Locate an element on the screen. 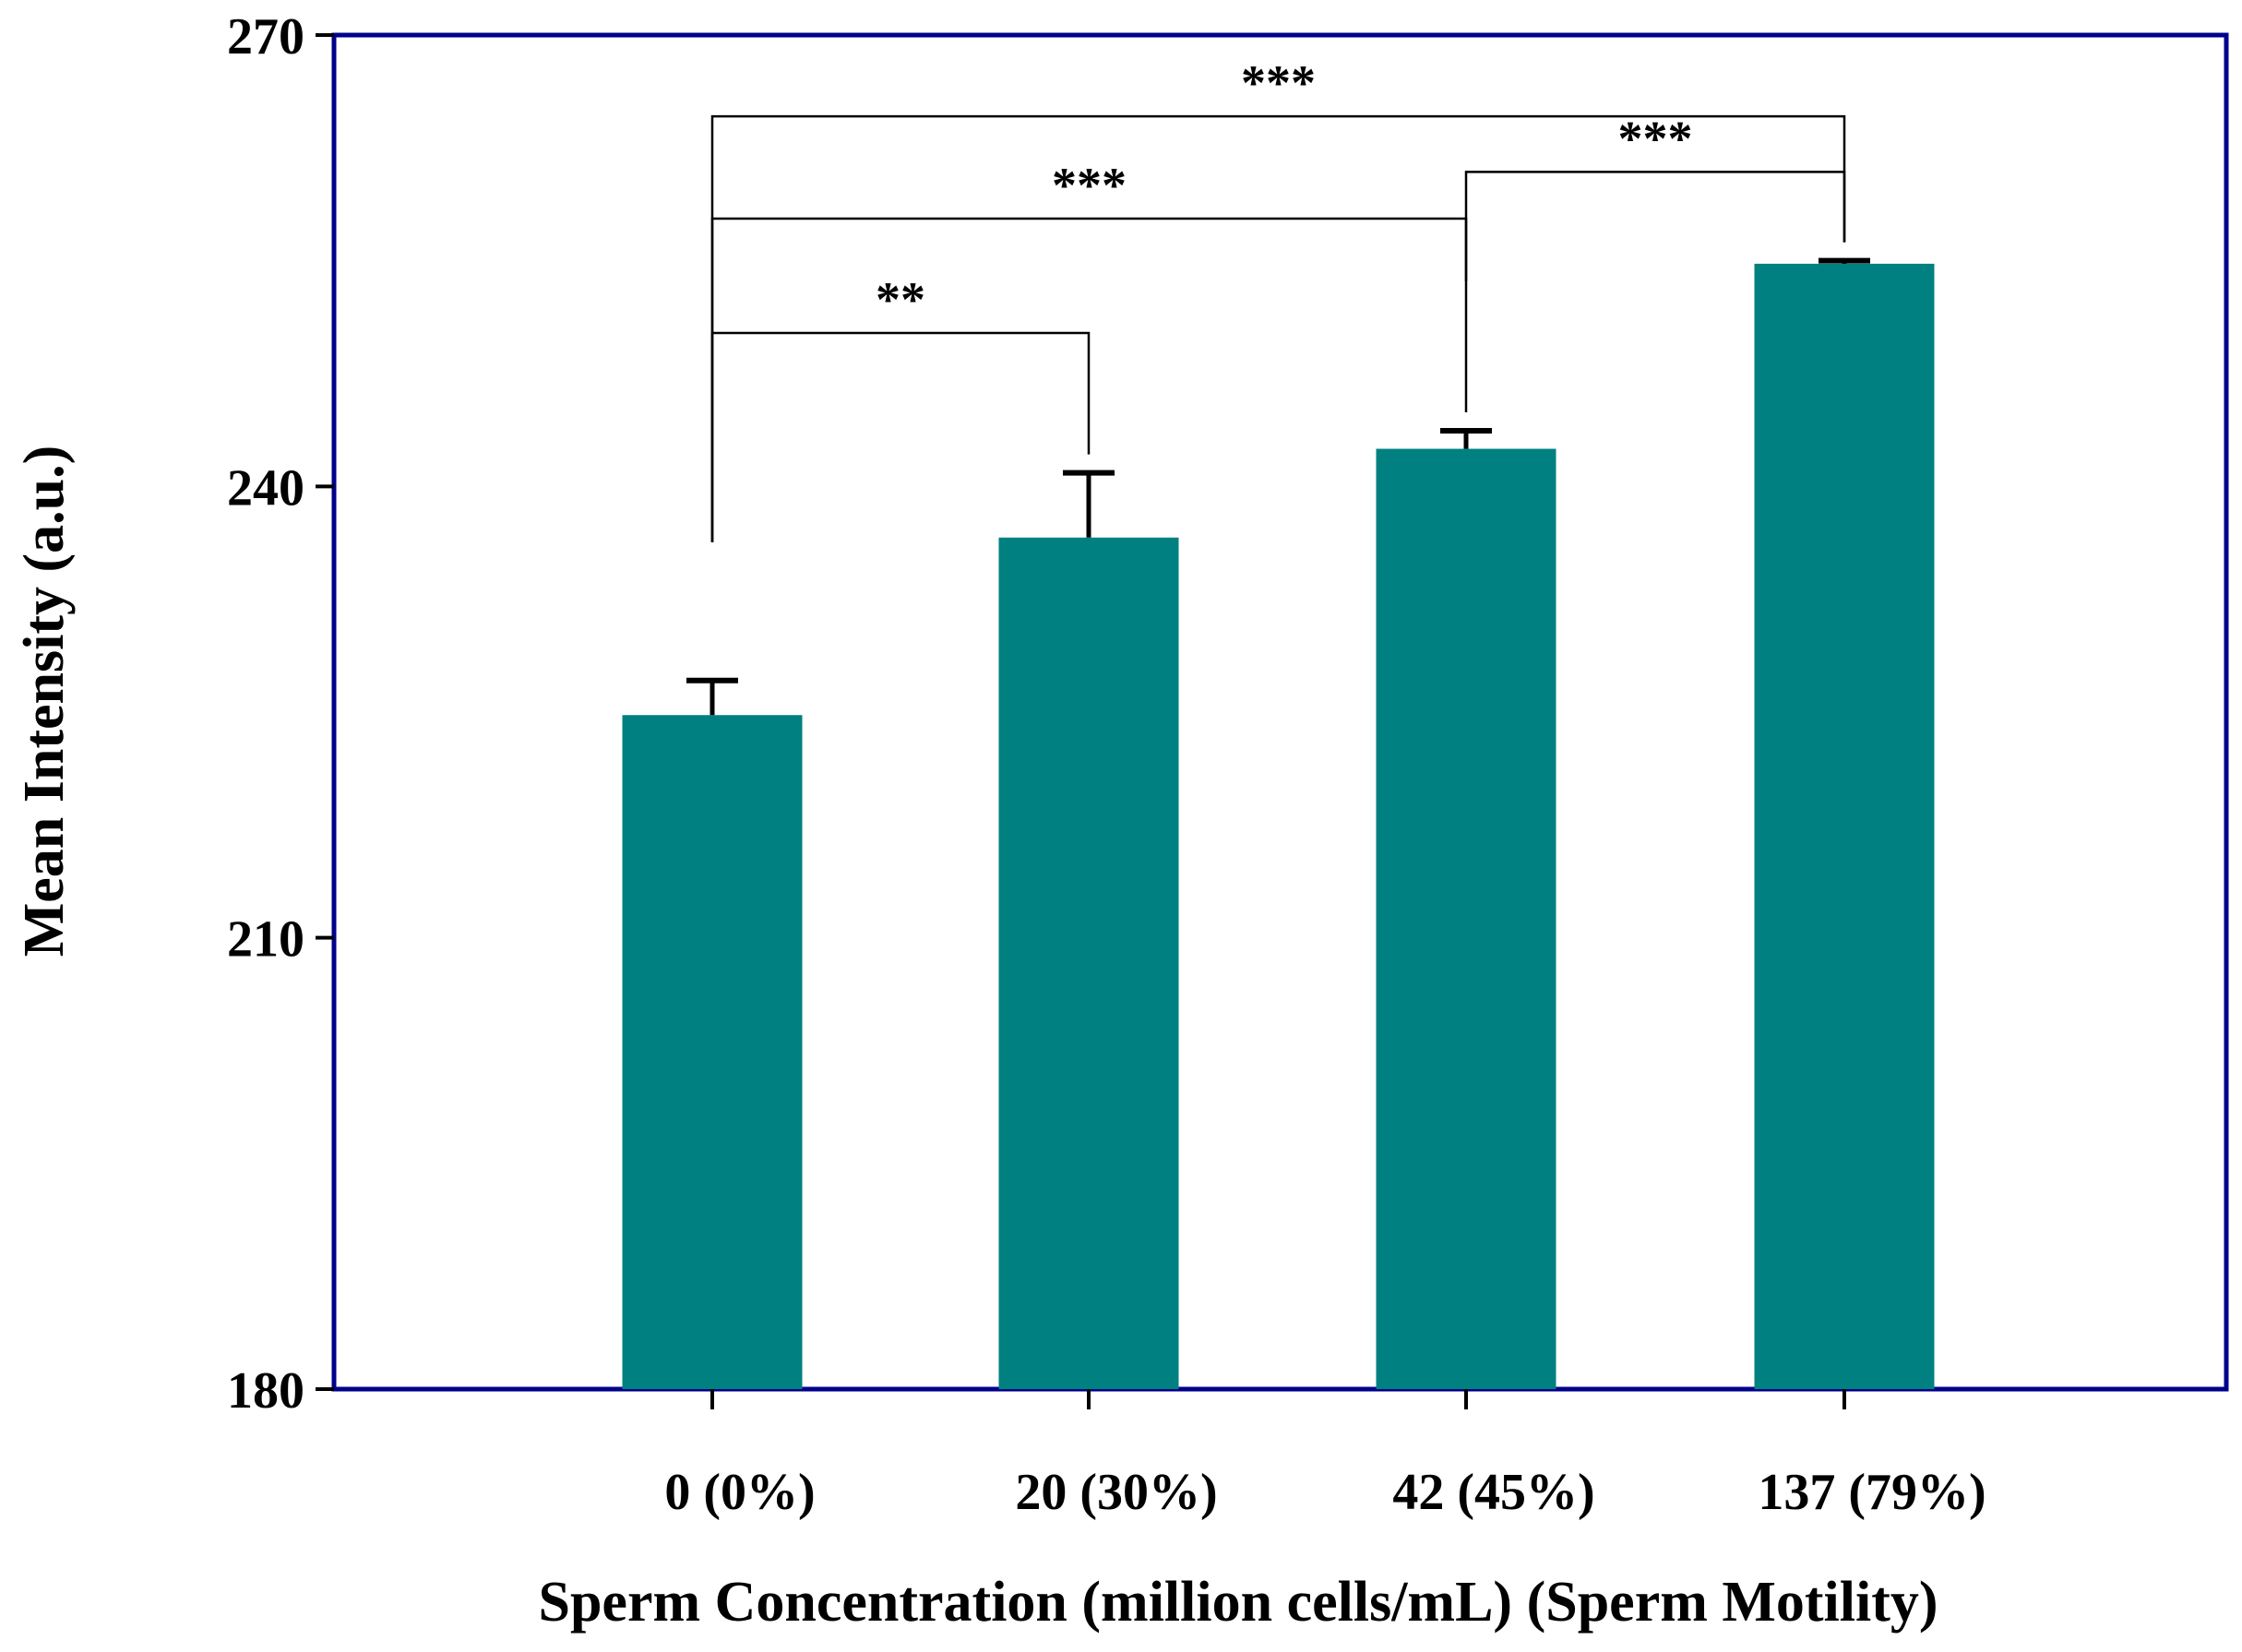  error-bars is located at coordinates (1278, 486).